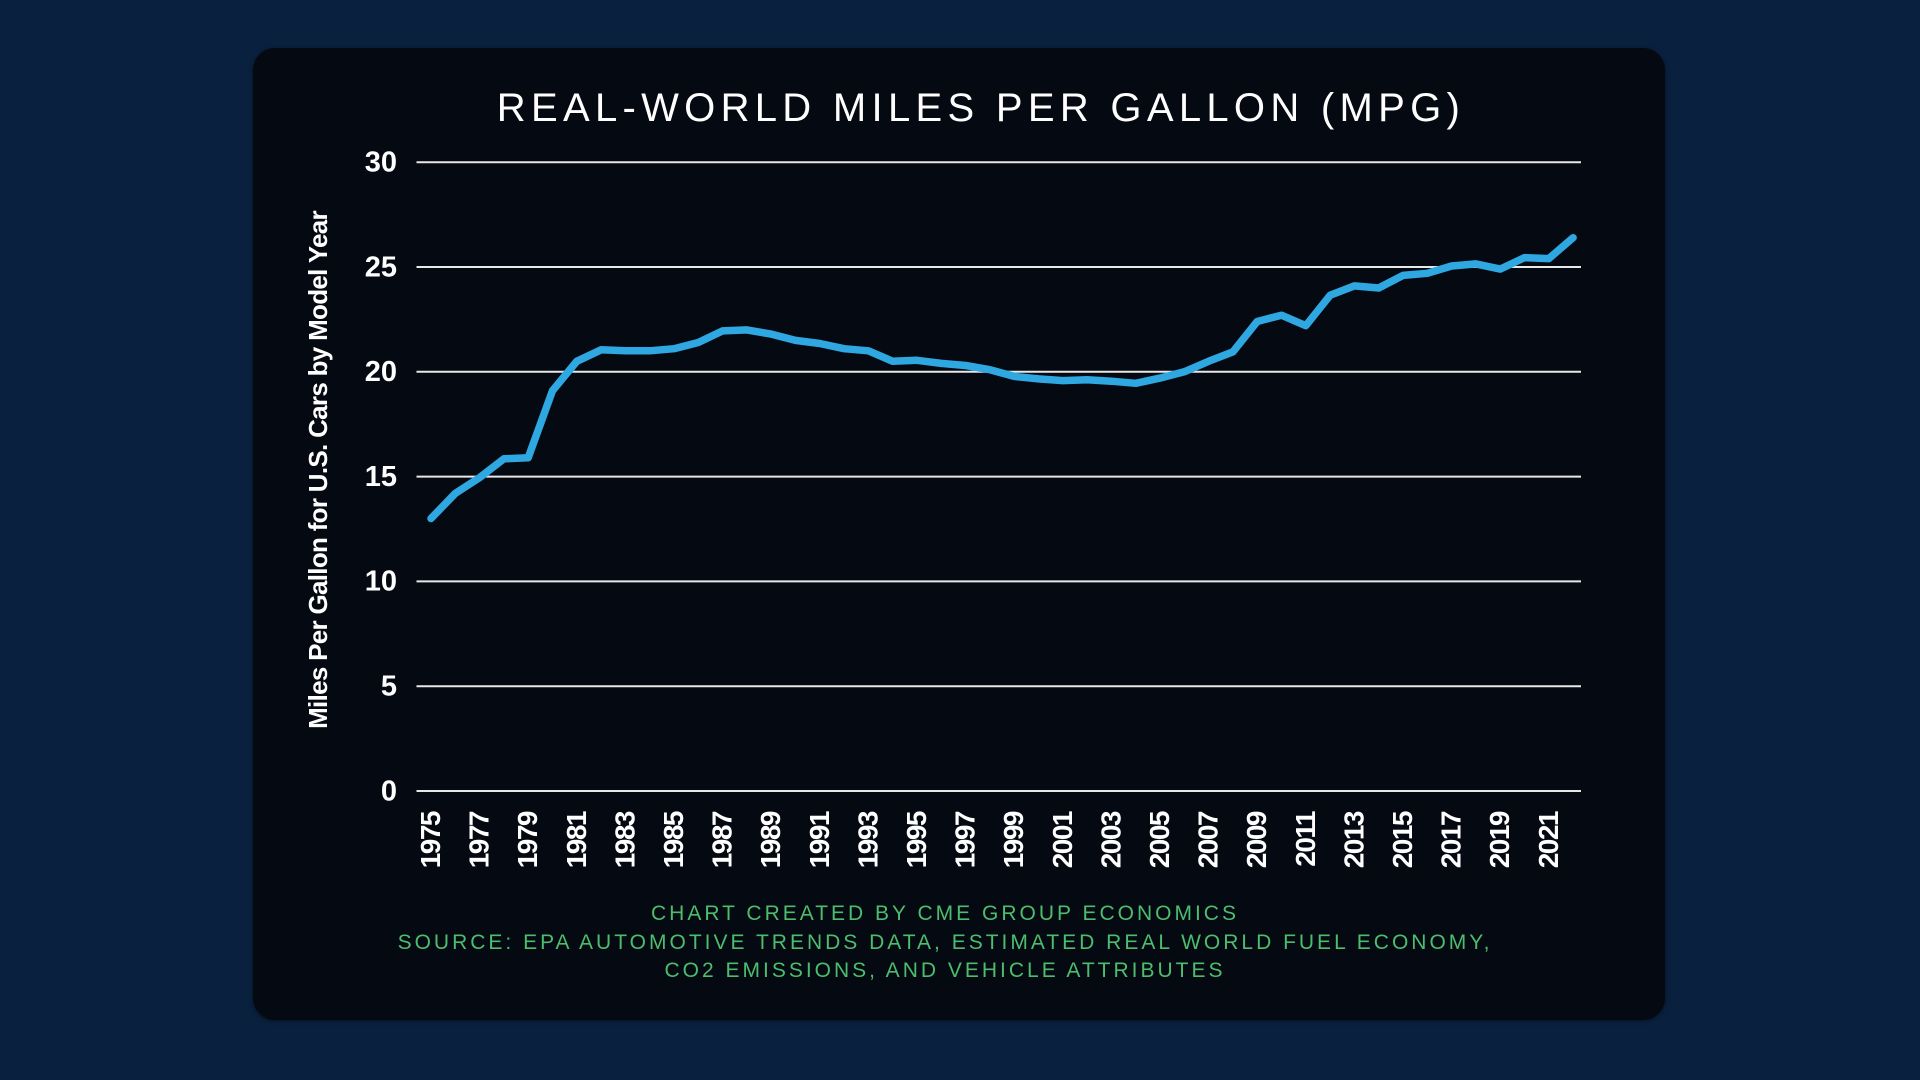  What do you see at coordinates (381, 163) in the screenshot?
I see `svg-text: 30` at bounding box center [381, 163].